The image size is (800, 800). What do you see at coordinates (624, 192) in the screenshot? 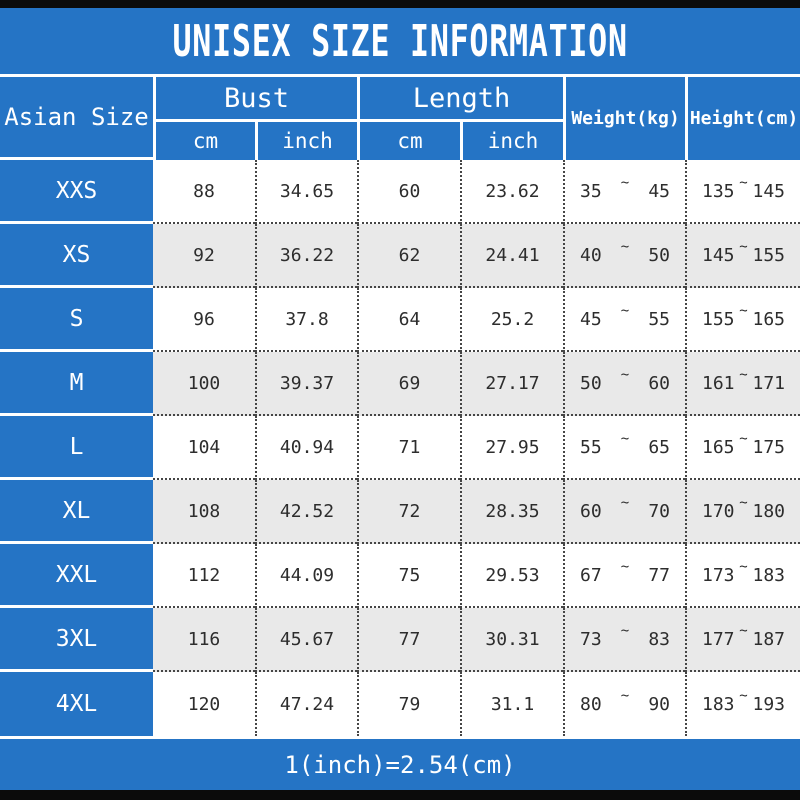
I see `weight-range: 35 ~45` at bounding box center [624, 192].